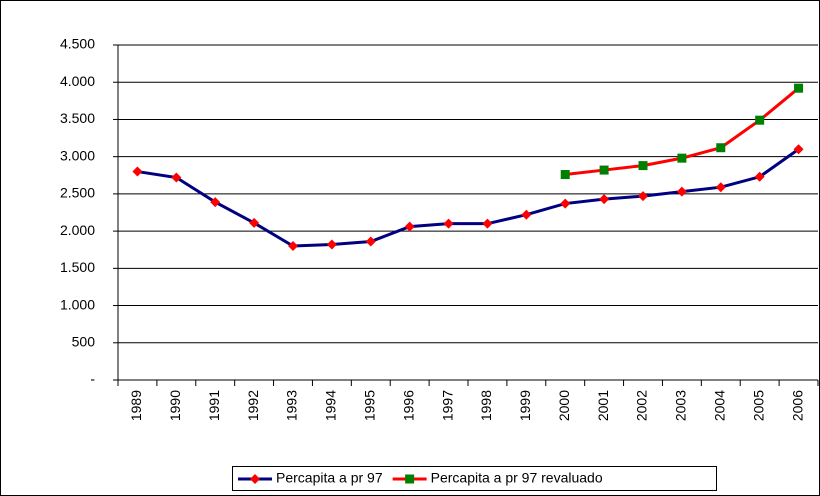  Describe the element at coordinates (77, 155) in the screenshot. I see `y-tick-label: 3.000` at that location.